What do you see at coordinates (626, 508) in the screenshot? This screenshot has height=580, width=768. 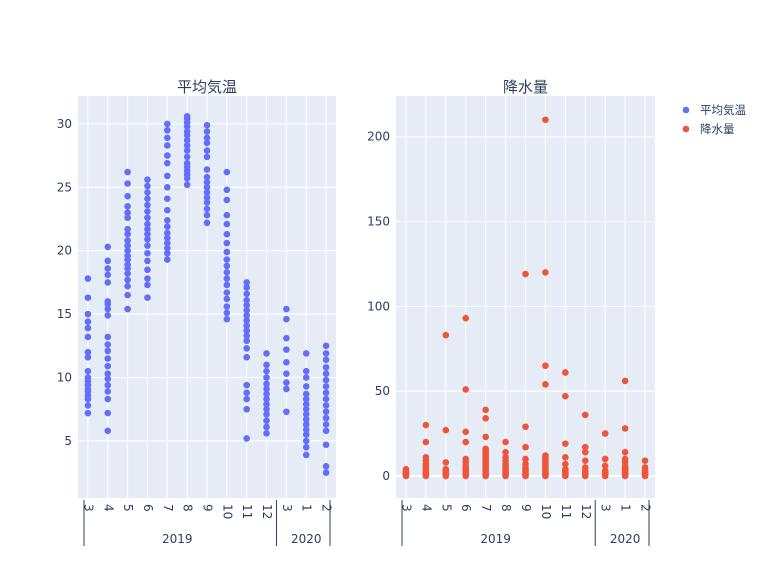 I see `x-tick-label-rain: 1` at bounding box center [626, 508].